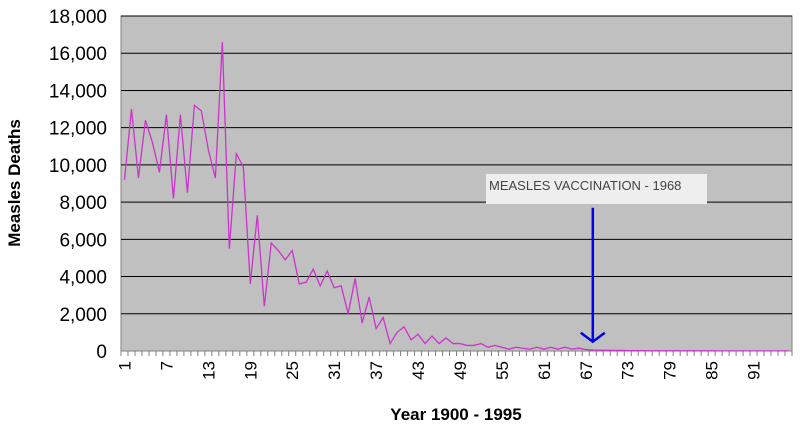 Image resolution: width=800 pixels, height=435 pixels. I want to click on x-tick-labels: 1 7 13 19 25 31 37 43 49 55 61 67 73 79 85 91, so click(439, 370).